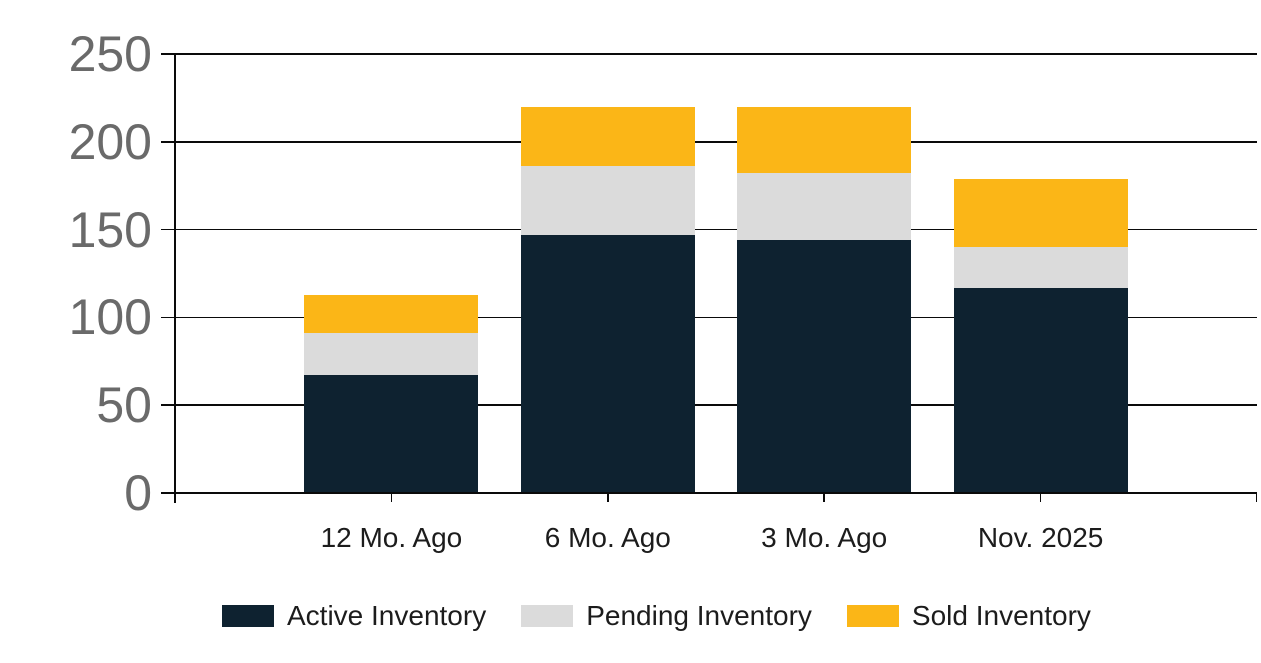 Image resolution: width=1261 pixels, height=663 pixels. What do you see at coordinates (175, 278) in the screenshot?
I see `y-axis-line` at bounding box center [175, 278].